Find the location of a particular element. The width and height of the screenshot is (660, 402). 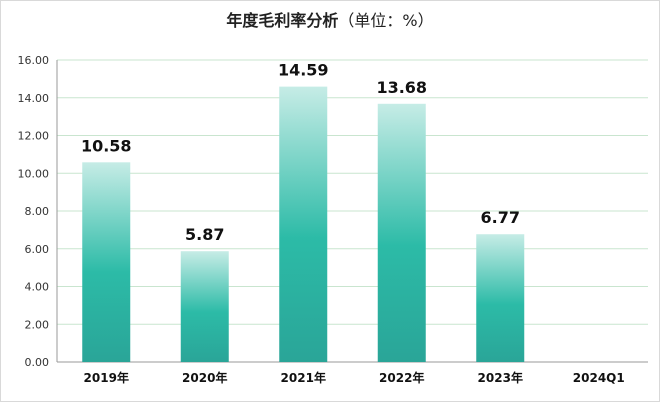

x-category-label: 2021年 is located at coordinates (303, 377).